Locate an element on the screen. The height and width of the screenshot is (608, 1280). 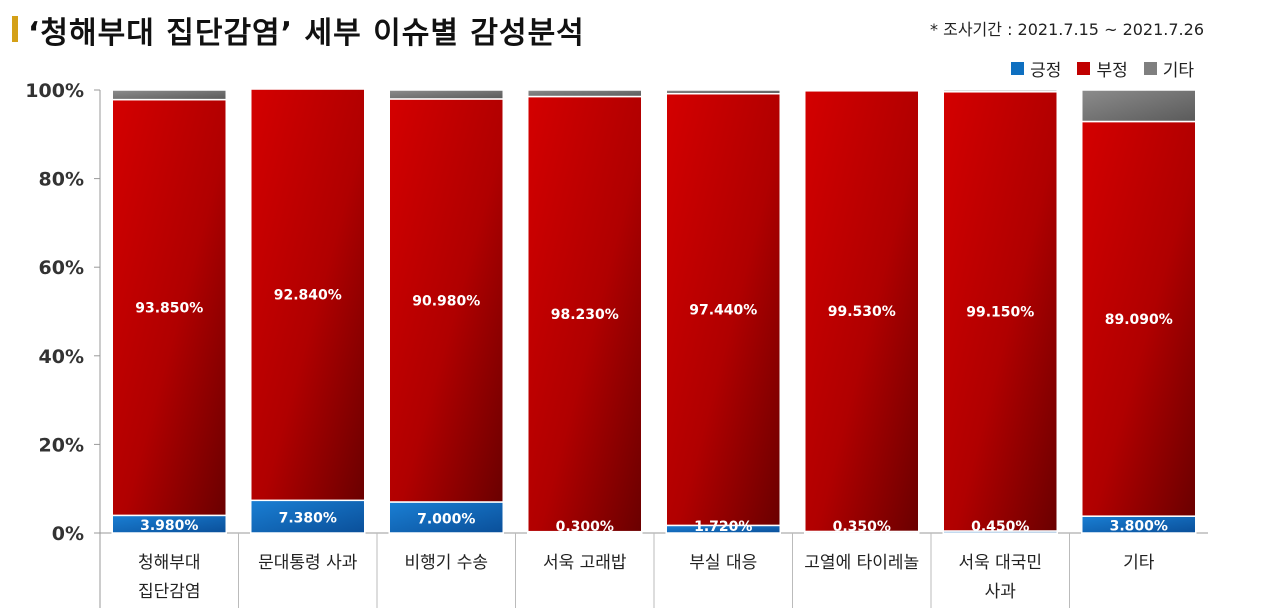
x-tick-label: 기타 is located at coordinates (1139, 563).